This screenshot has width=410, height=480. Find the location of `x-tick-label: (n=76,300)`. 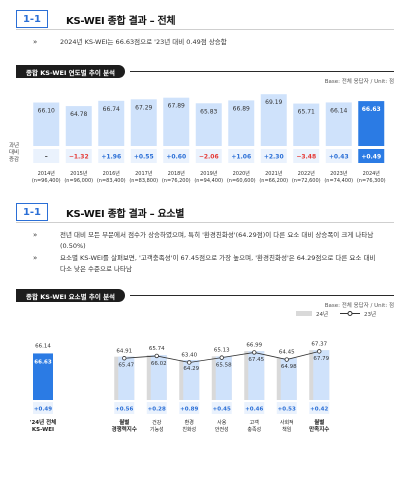

x-tick-label: (n=76,300) is located at coordinates (371, 181).